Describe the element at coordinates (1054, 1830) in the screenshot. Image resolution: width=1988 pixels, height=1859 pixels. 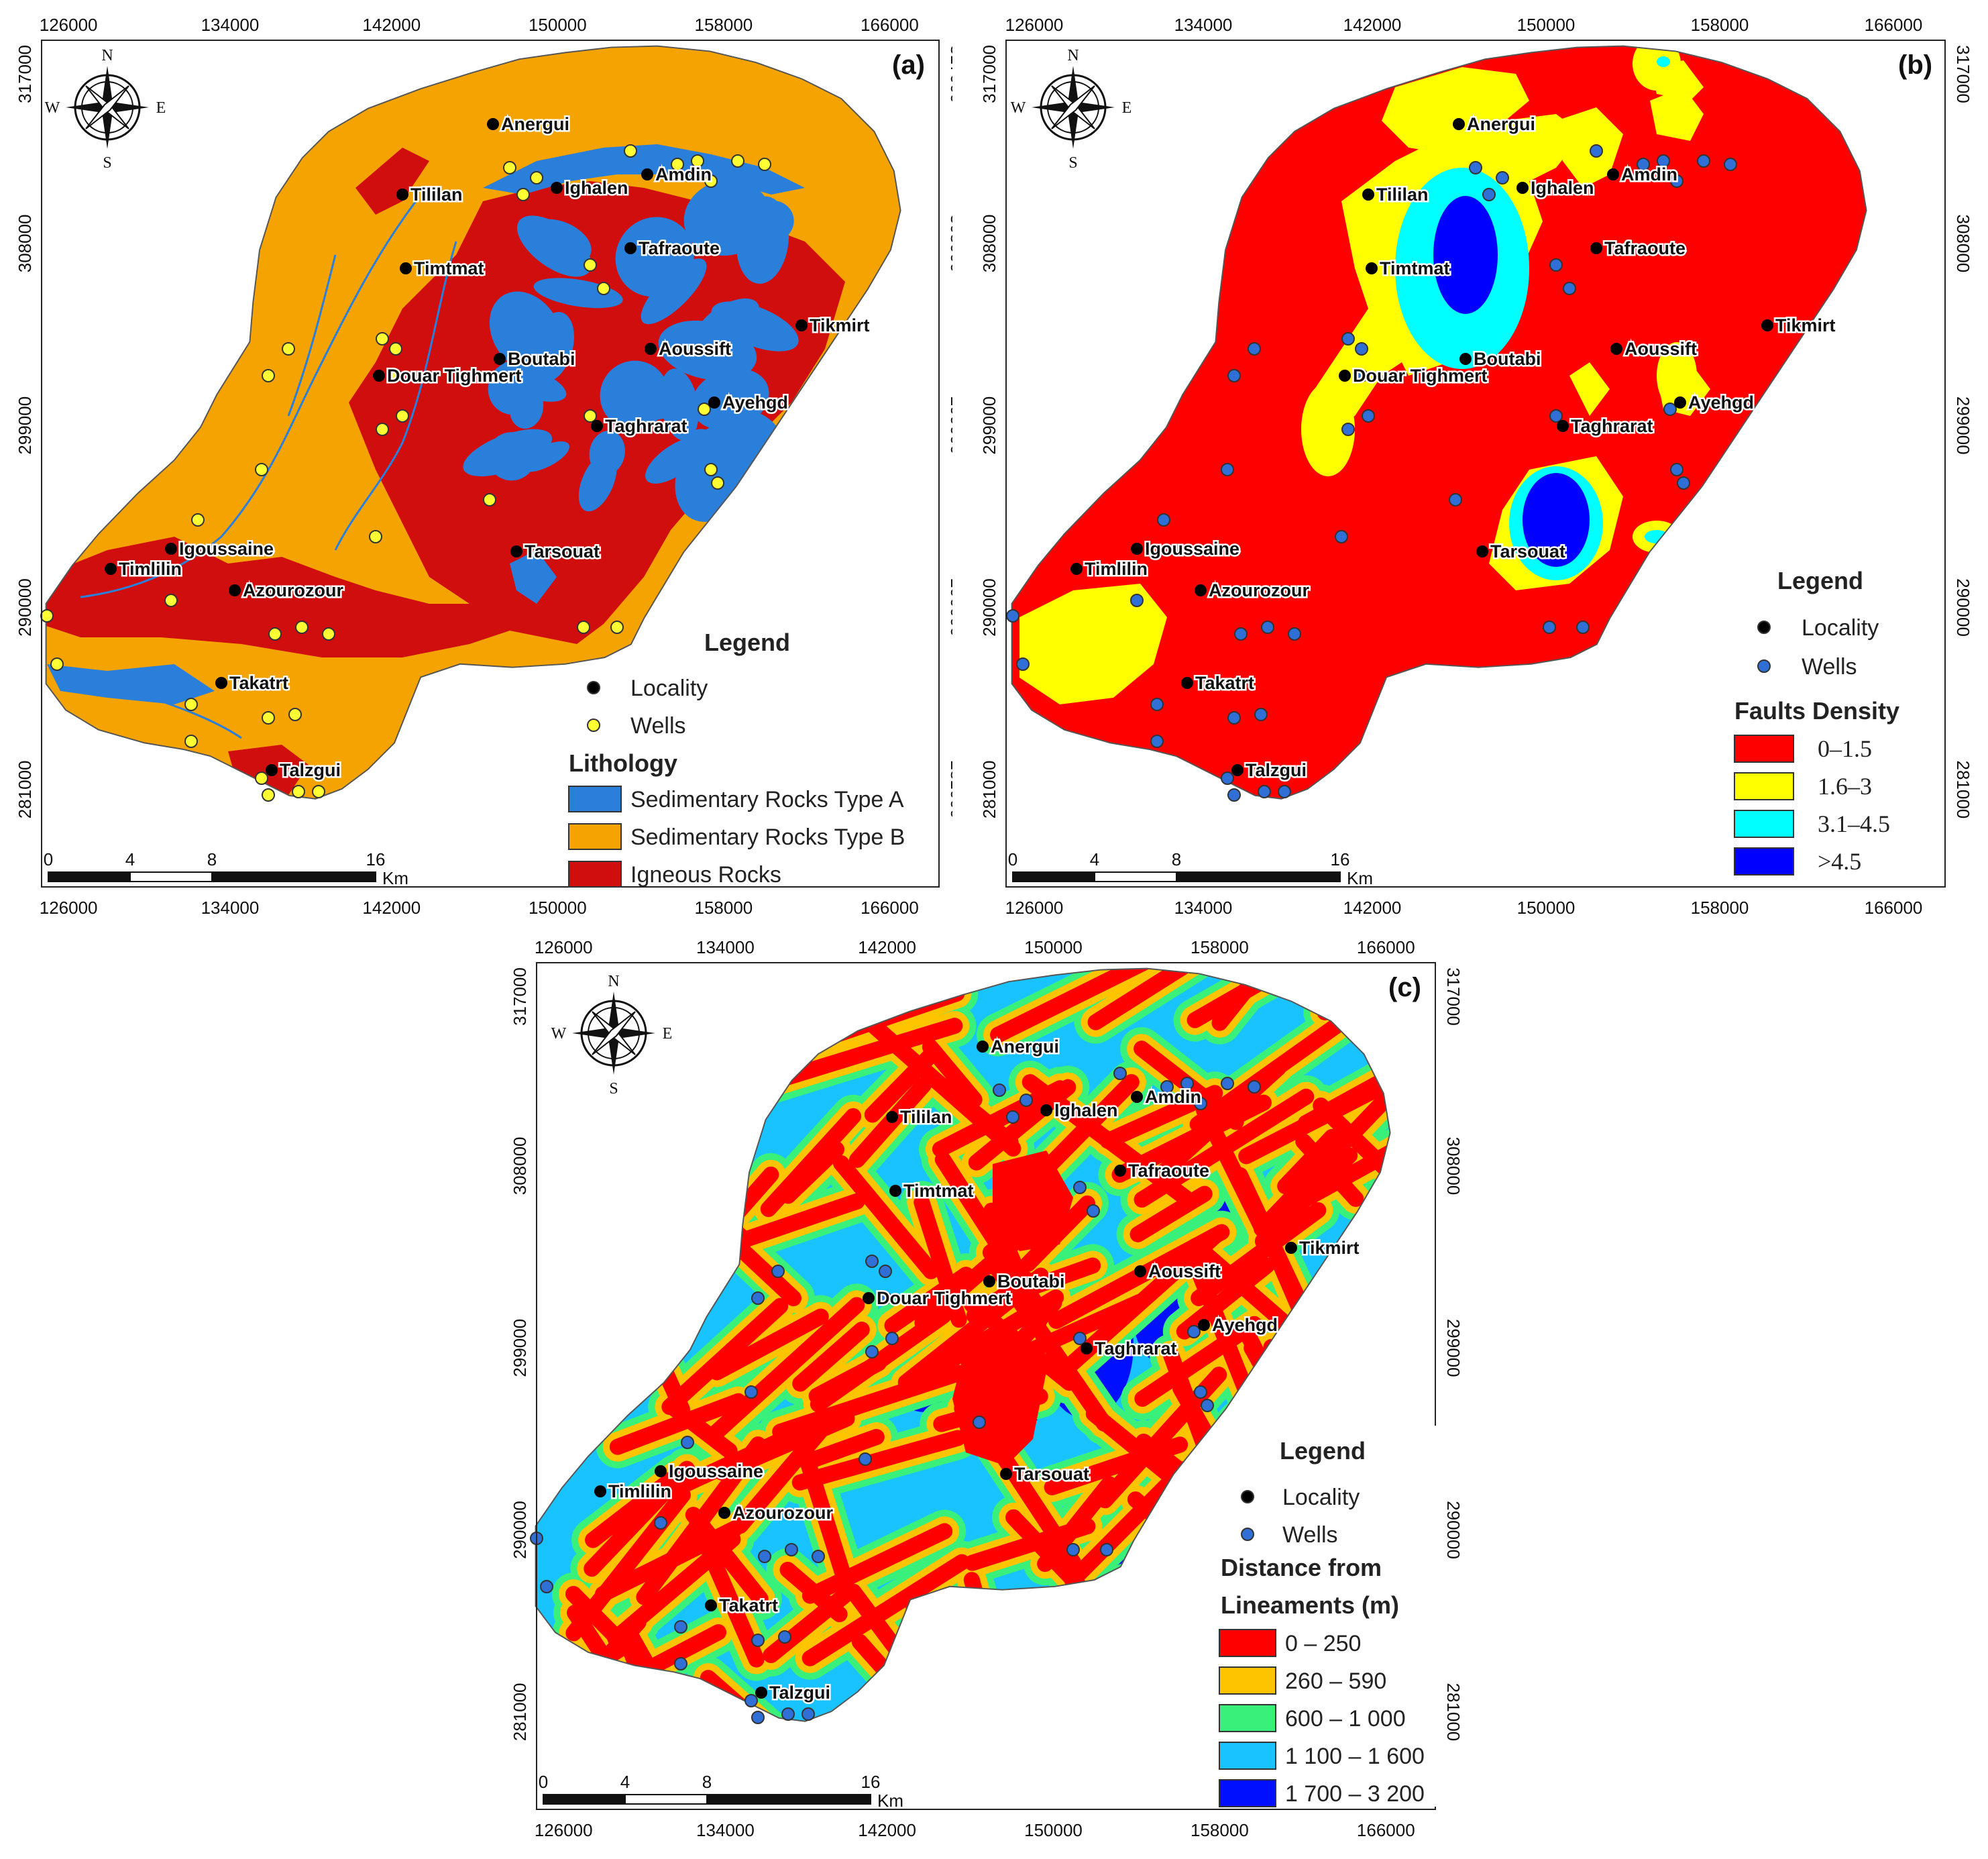
I see `x-tick-bottom: 150000` at that location.